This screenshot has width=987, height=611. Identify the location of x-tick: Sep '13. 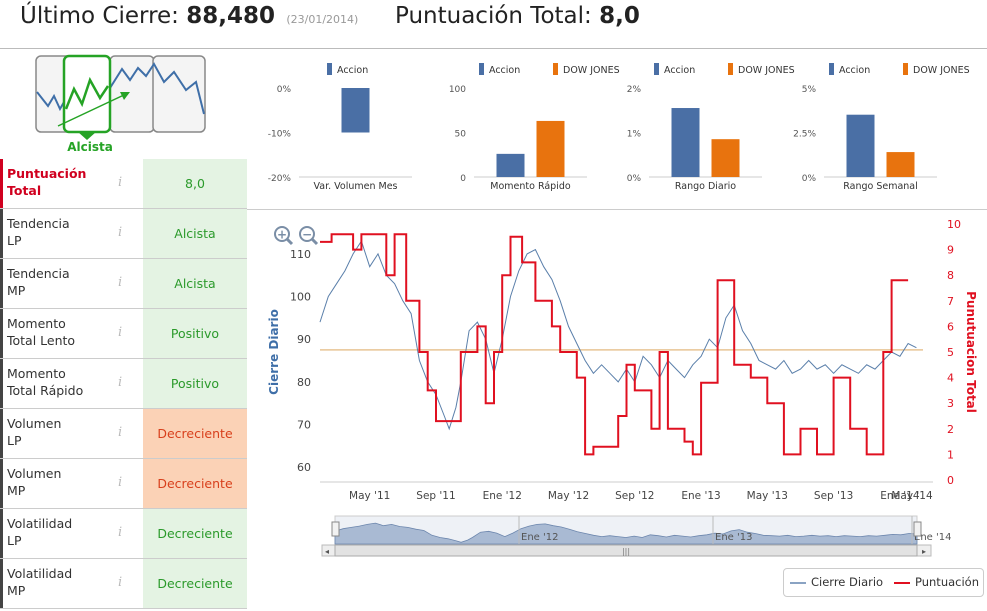
(833, 496).